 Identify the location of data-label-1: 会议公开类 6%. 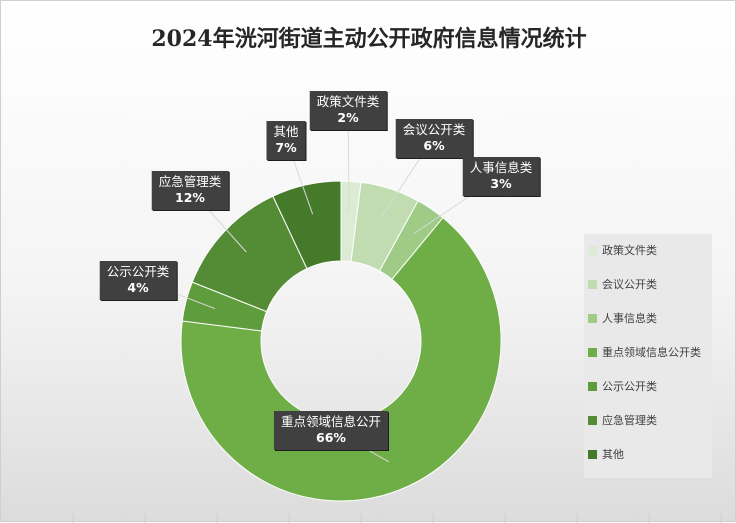
(434, 138).